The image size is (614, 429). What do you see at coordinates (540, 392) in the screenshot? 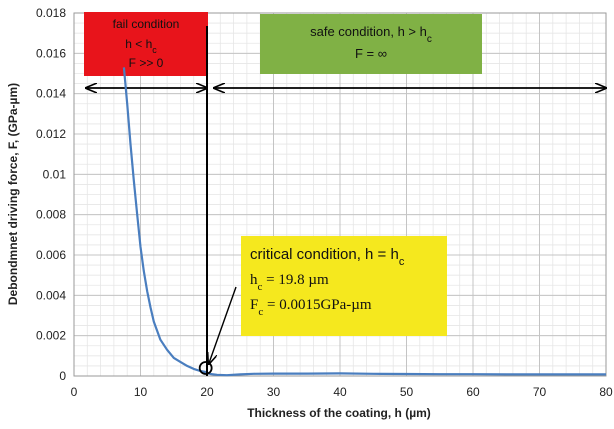
I see `x-tick-label: 70` at bounding box center [540, 392].